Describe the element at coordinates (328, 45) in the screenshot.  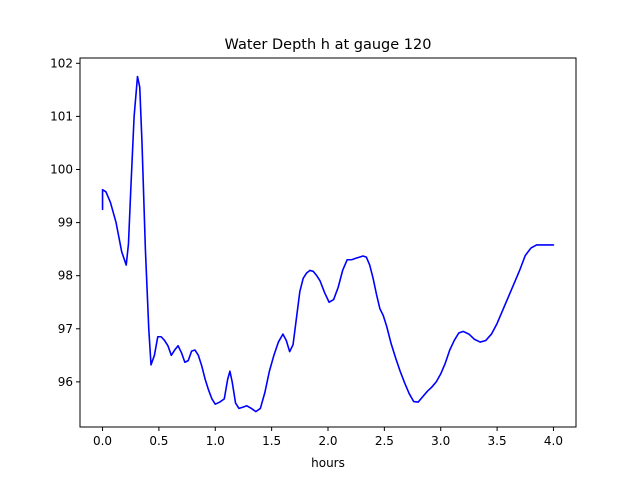
I see `chart-title: Water Depth h at gauge 120` at that location.